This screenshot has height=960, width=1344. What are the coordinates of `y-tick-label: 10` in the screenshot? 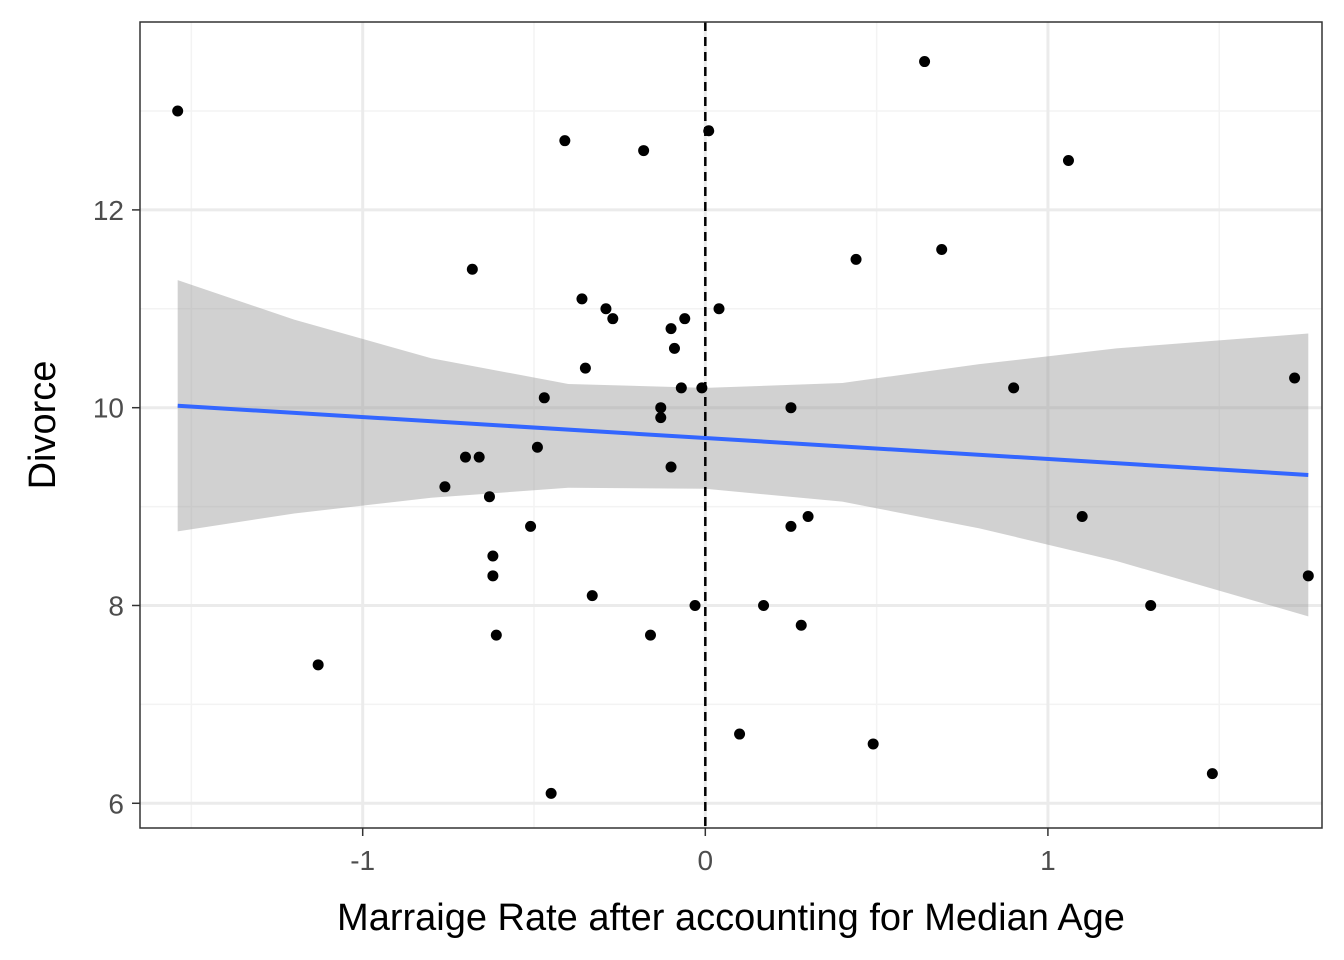 It's located at (108, 408).